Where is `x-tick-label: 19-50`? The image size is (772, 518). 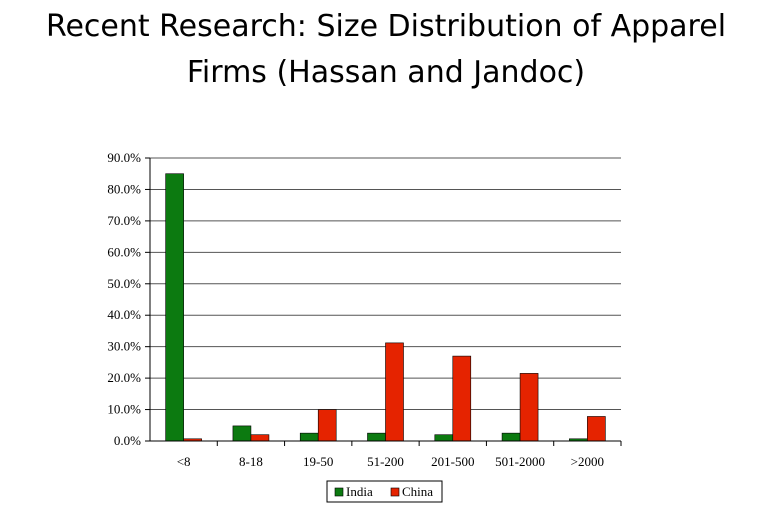
x-tick-label: 19-50 is located at coordinates (318, 461).